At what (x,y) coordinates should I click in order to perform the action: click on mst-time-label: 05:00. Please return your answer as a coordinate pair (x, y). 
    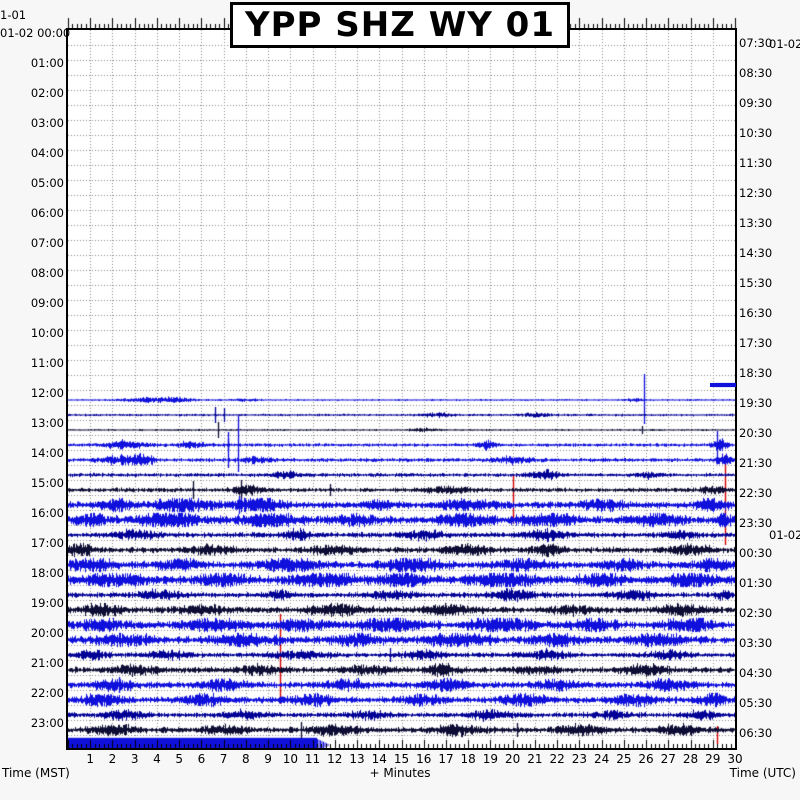
    Looking at the image, I should click on (47, 183).